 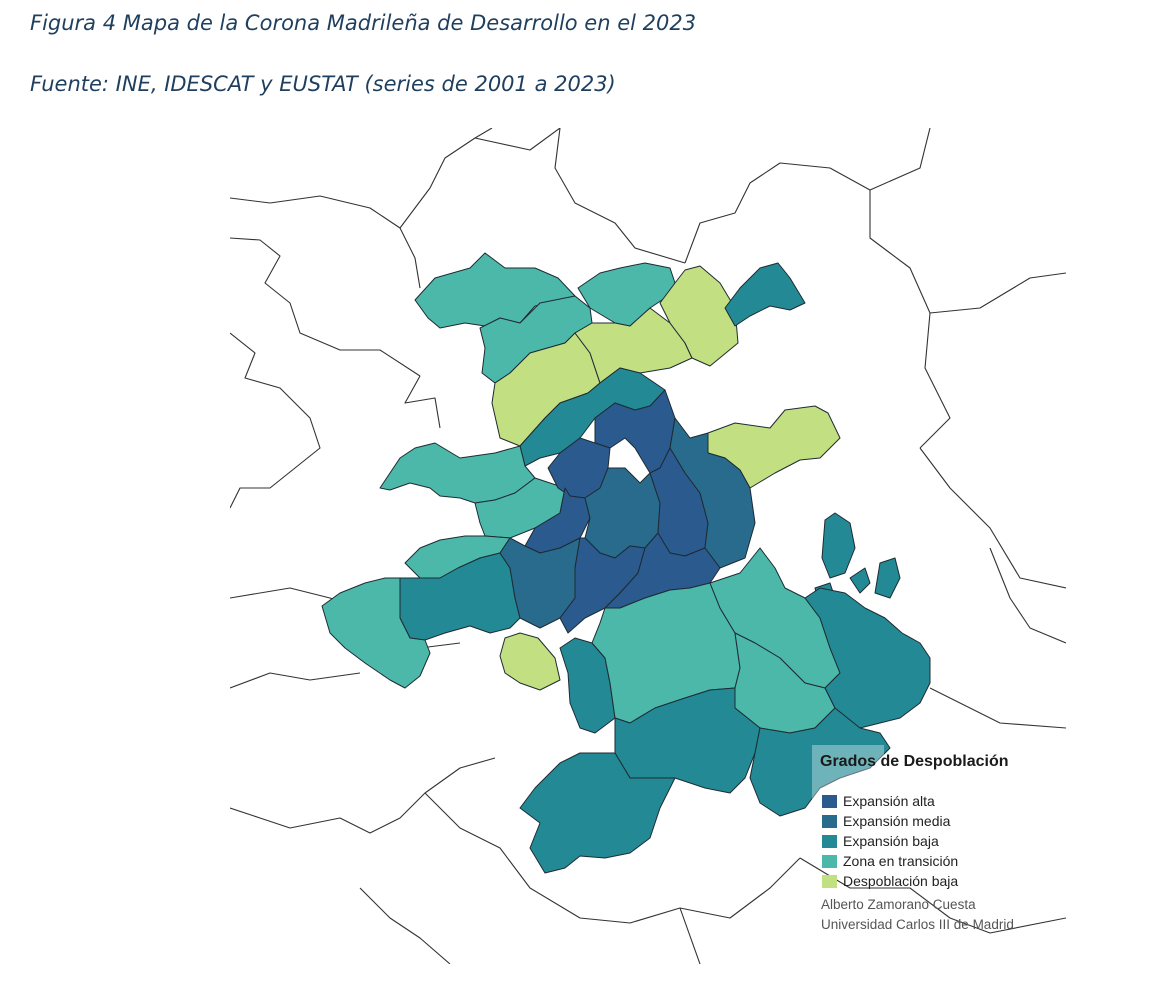 I want to click on legend-label: Expansión alta, so click(x=889, y=801).